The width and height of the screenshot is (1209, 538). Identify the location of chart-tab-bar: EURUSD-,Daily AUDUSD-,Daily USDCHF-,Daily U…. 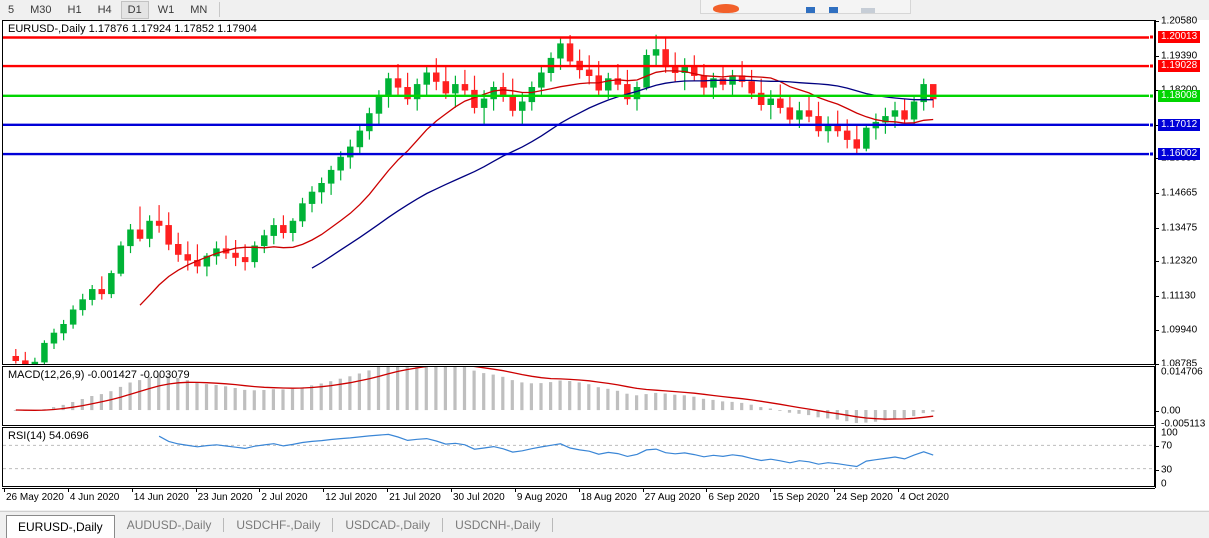
(604, 524).